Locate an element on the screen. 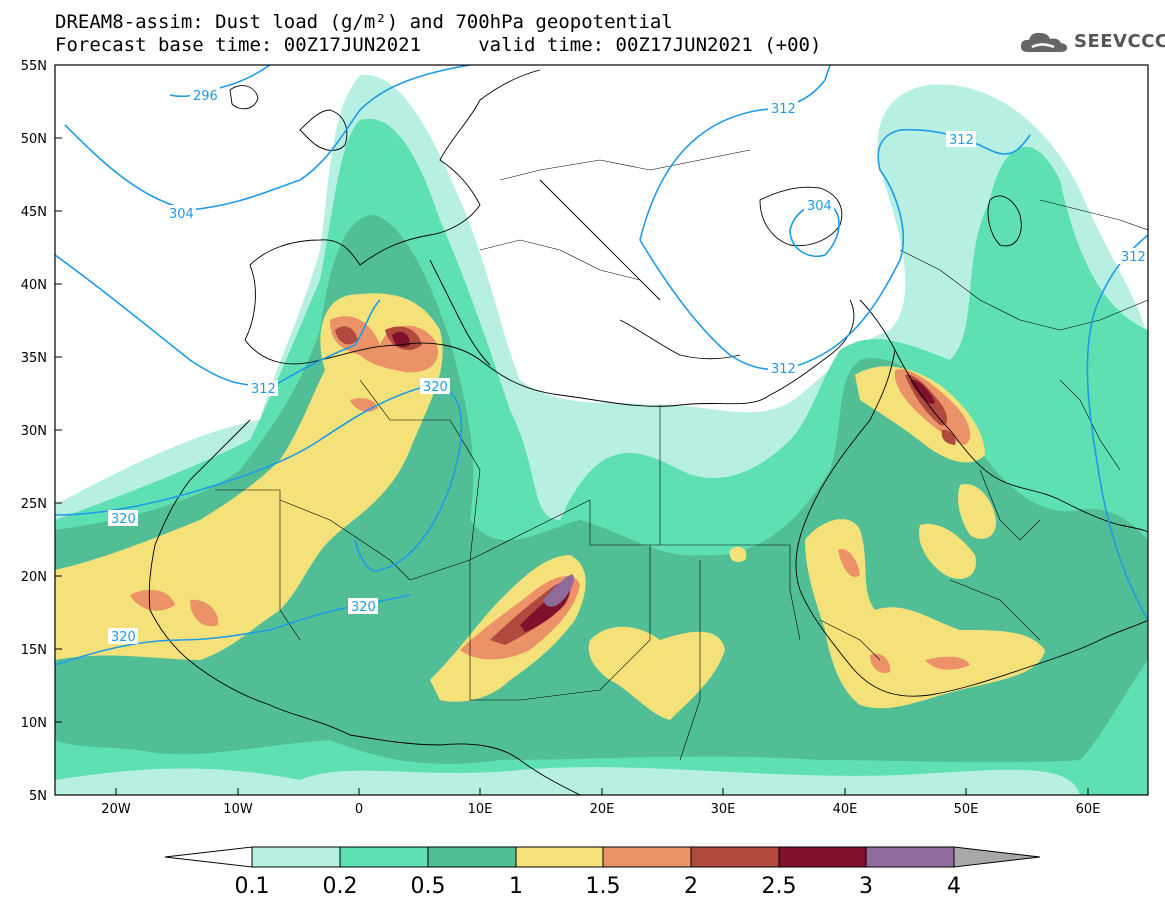 The width and height of the screenshot is (1165, 907). contour-312-central is located at coordinates (735, 153).